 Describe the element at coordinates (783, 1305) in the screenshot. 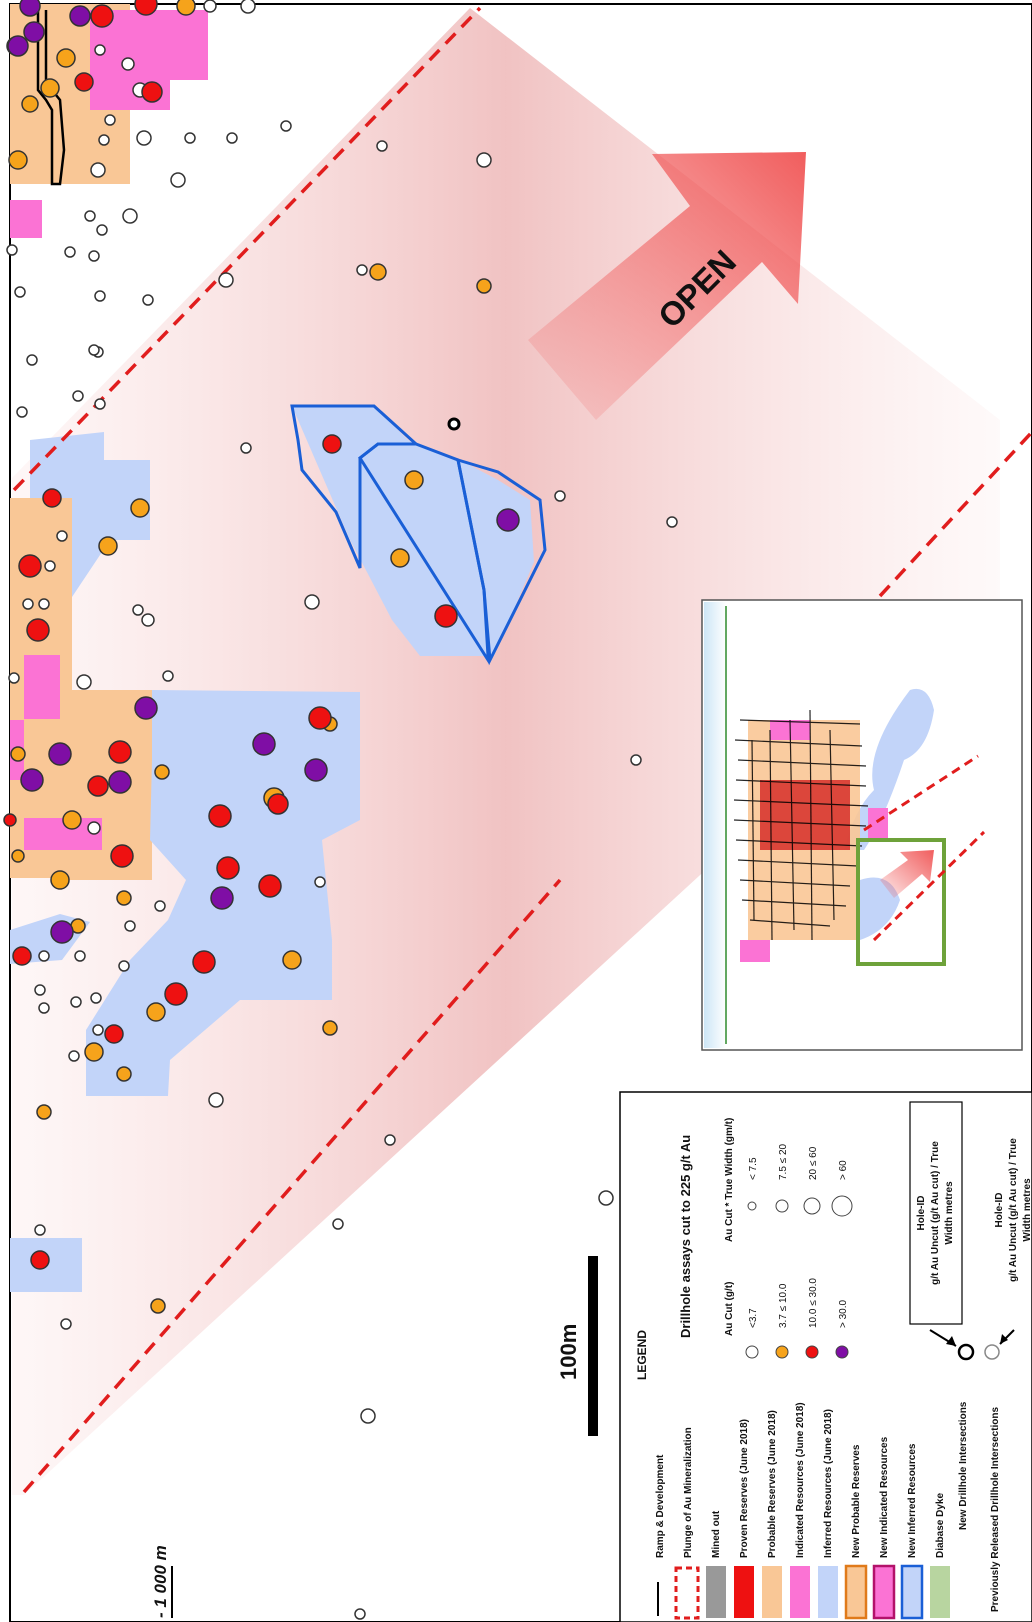

I see `legend-au-cut-class-2: 3.7 ≤ 10.0` at that location.